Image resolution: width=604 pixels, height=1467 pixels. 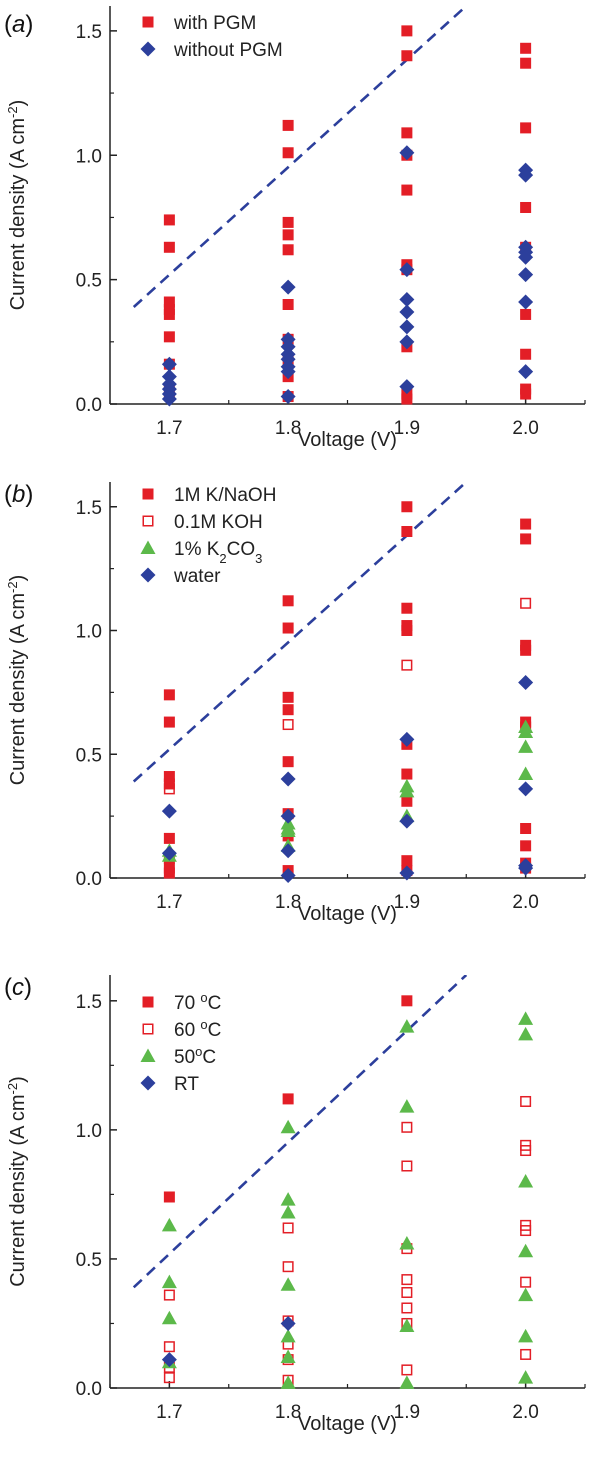 I want to click on legend-label: 1% K2CO3, so click(x=218, y=552).